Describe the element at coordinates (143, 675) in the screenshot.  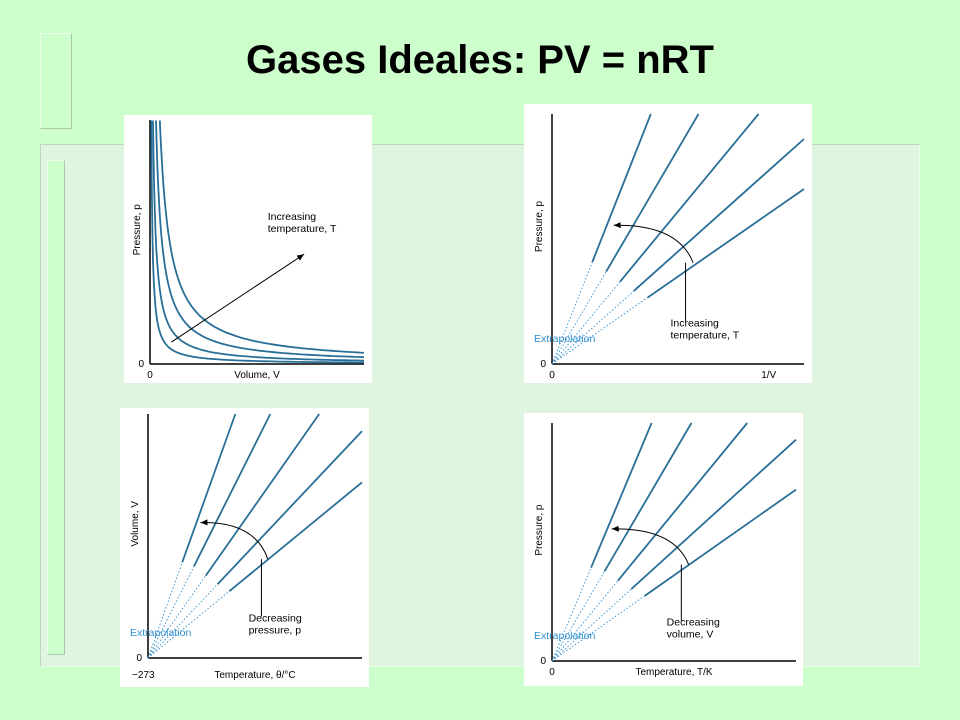
I see `x-tick-label: −273` at that location.